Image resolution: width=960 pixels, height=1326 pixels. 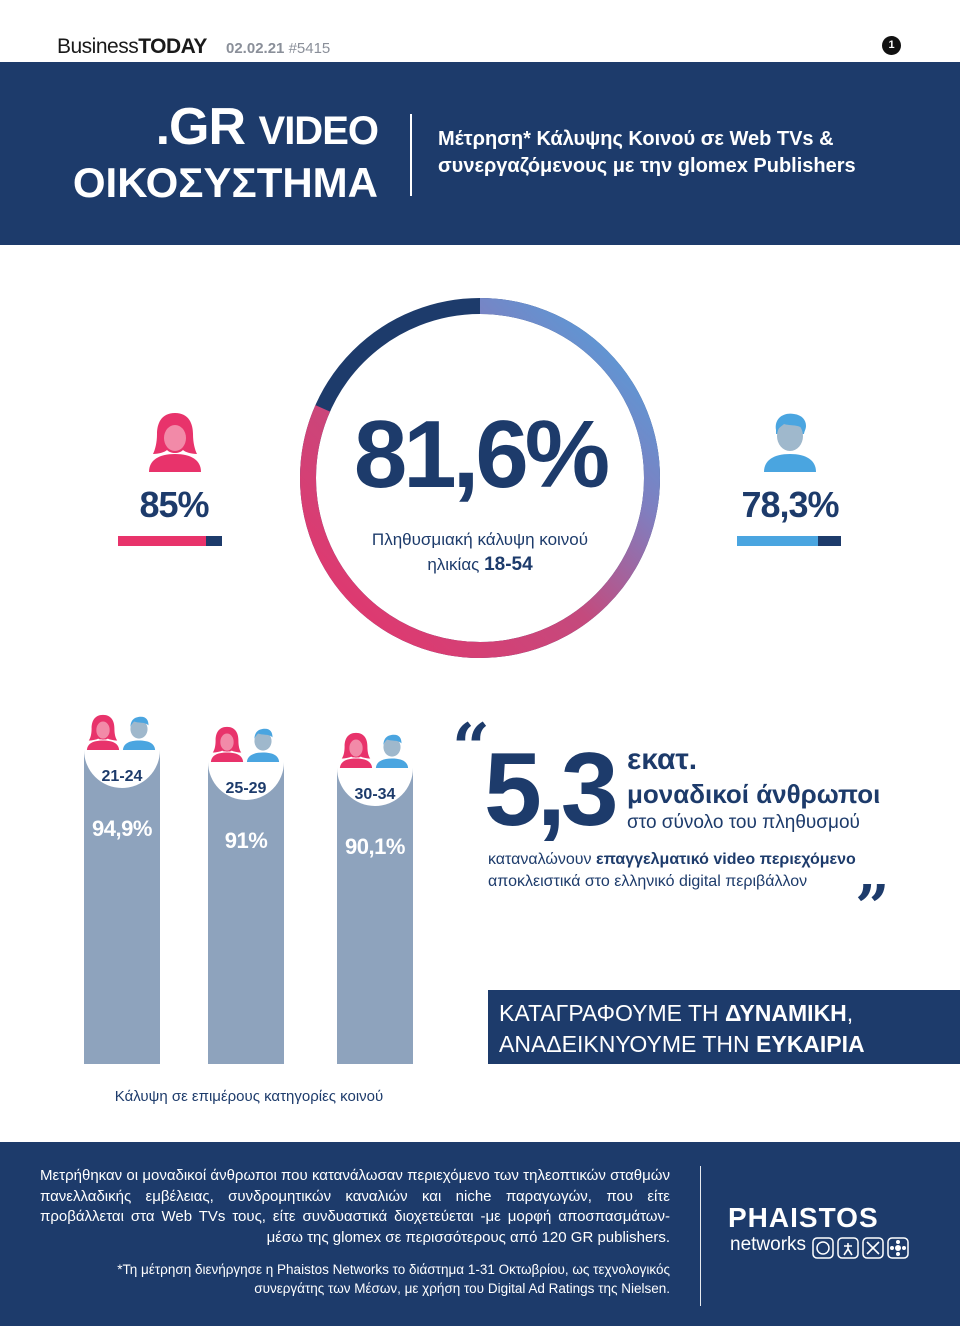 I want to click on quote-open-mark: “, so click(x=471, y=748).